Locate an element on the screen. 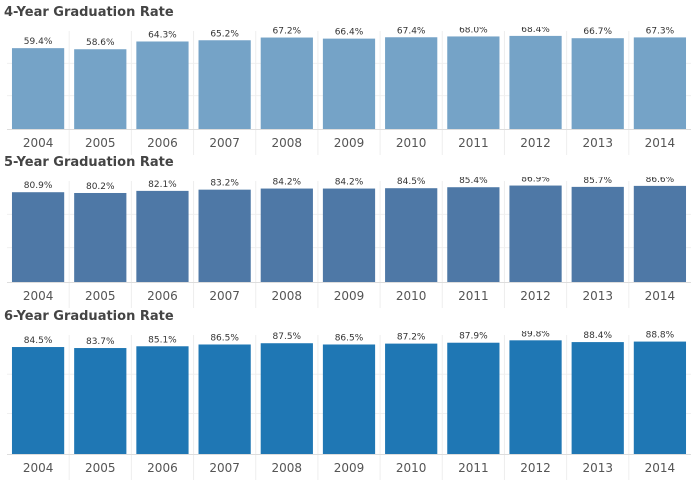 The width and height of the screenshot is (696, 480). chart-title-4-year: 4-Year Graduation Rate is located at coordinates (89, 12).